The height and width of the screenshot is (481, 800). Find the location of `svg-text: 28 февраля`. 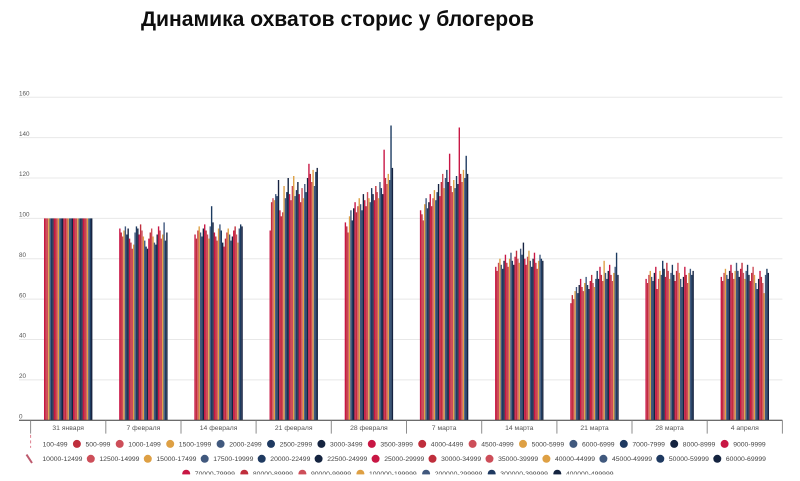

svg-text: 28 февраля is located at coordinates (369, 428).